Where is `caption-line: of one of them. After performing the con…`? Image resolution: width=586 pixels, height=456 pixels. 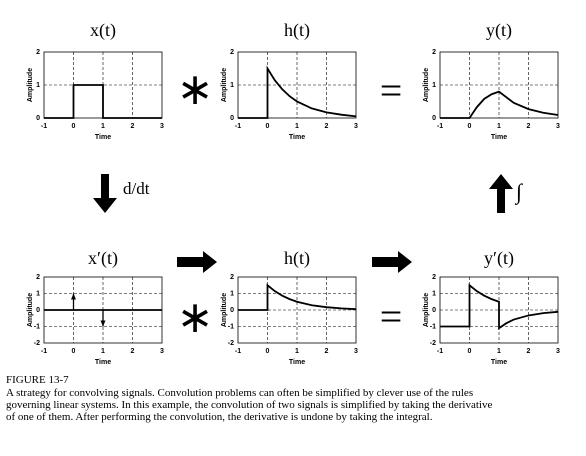
caption-line: of one of them. After performing the con… is located at coordinates (219, 417).